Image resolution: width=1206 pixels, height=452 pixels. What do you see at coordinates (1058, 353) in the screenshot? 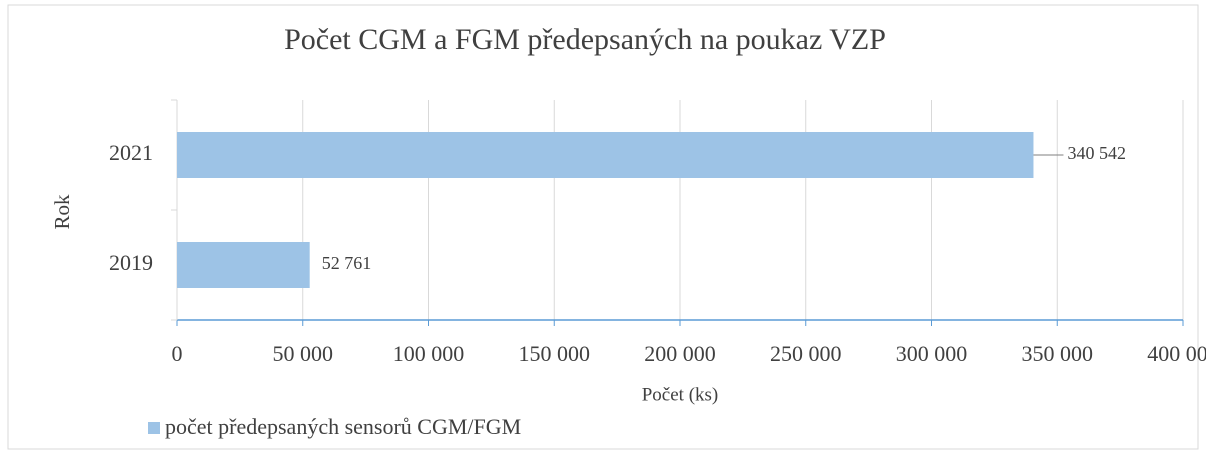
I see `x-tick-label: 350 000` at bounding box center [1058, 353].